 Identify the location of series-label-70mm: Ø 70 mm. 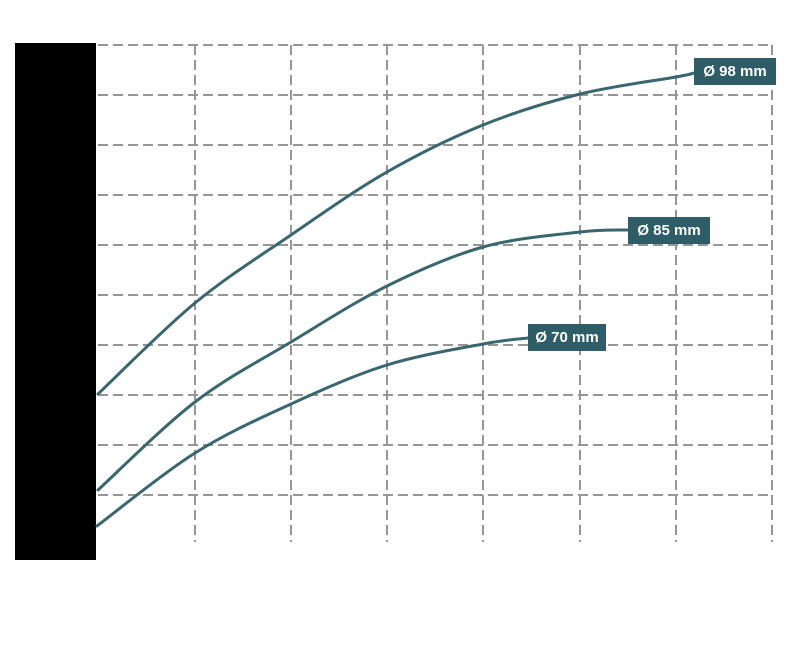
(567, 337).